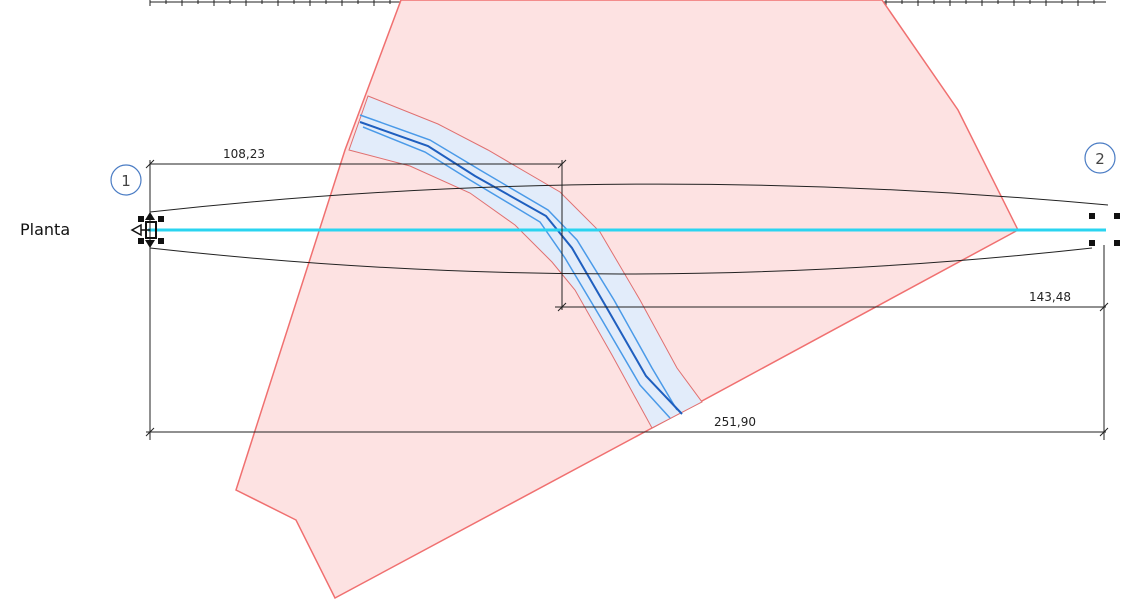  I want to click on beam-curve-bottom, so click(621, 261).